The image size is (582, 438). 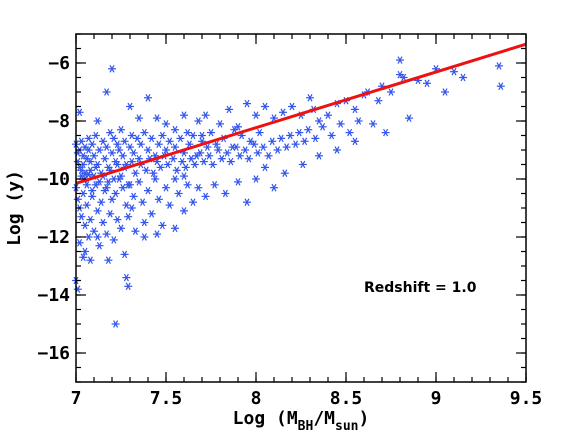 What do you see at coordinates (526, 398) in the screenshot?
I see `x-tick-label: 9.5` at bounding box center [526, 398].